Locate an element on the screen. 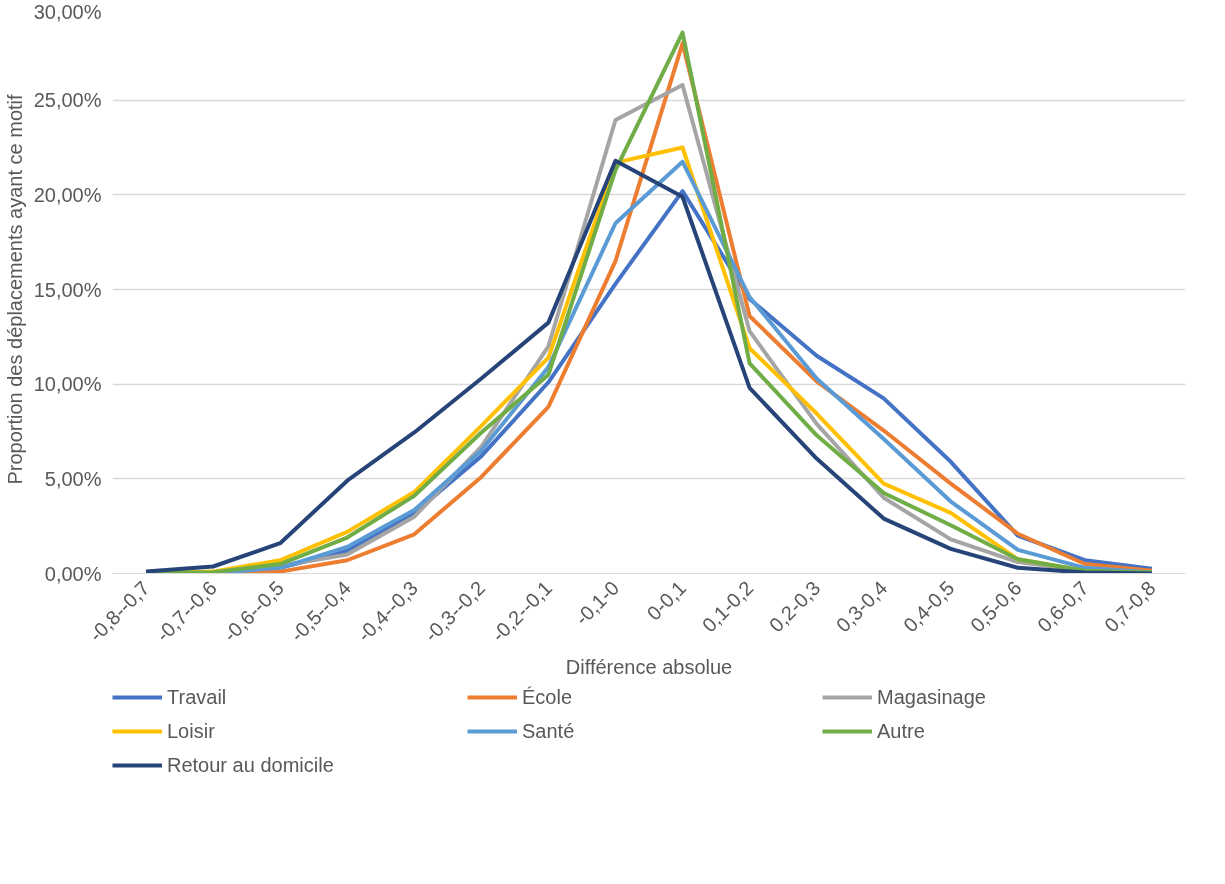 The width and height of the screenshot is (1225, 884). legend-label: Loisir is located at coordinates (191, 731).